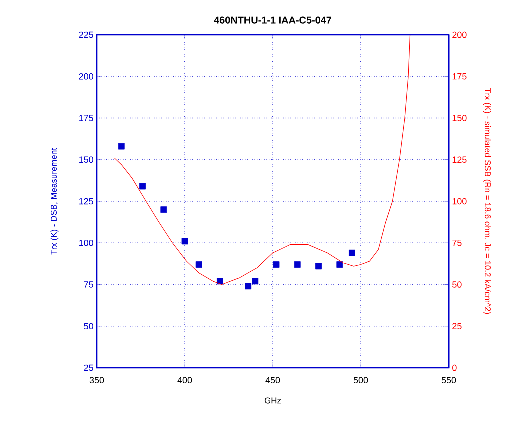 The image size is (524, 428). Describe the element at coordinates (457, 326) in the screenshot. I see `y2-tick-label: 25` at that location.